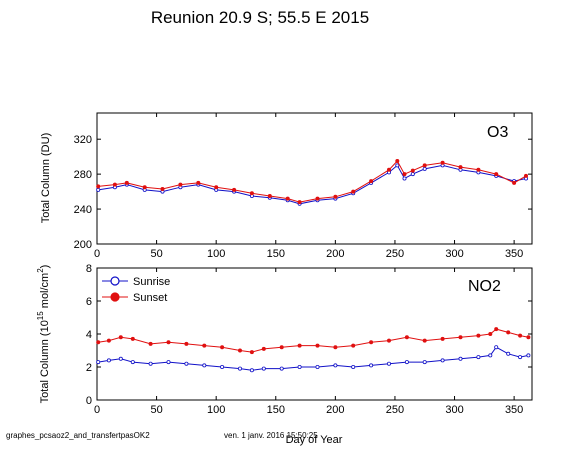 The height and width of the screenshot is (453, 568). I want to click on no2-ylabel-part1: Total Column (10, so click(45, 361).